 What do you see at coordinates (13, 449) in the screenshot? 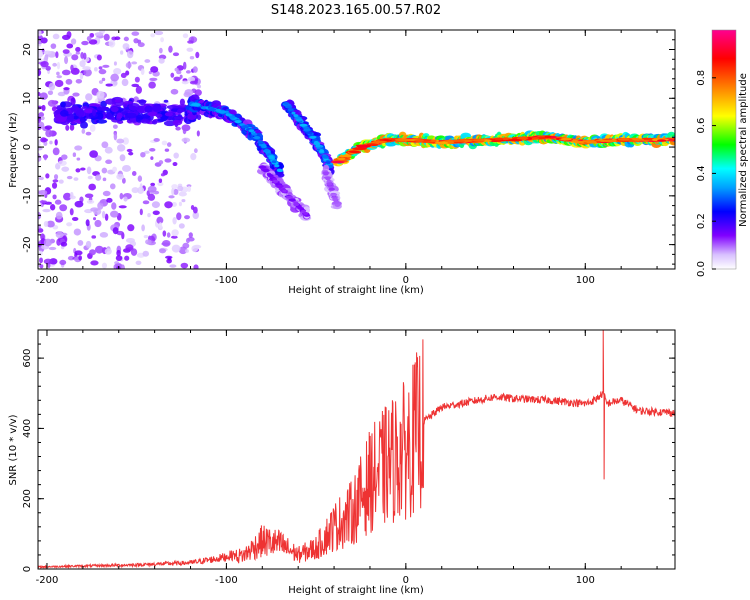
I see `snr-y-label: SNR (10 * v/v)` at bounding box center [13, 449].